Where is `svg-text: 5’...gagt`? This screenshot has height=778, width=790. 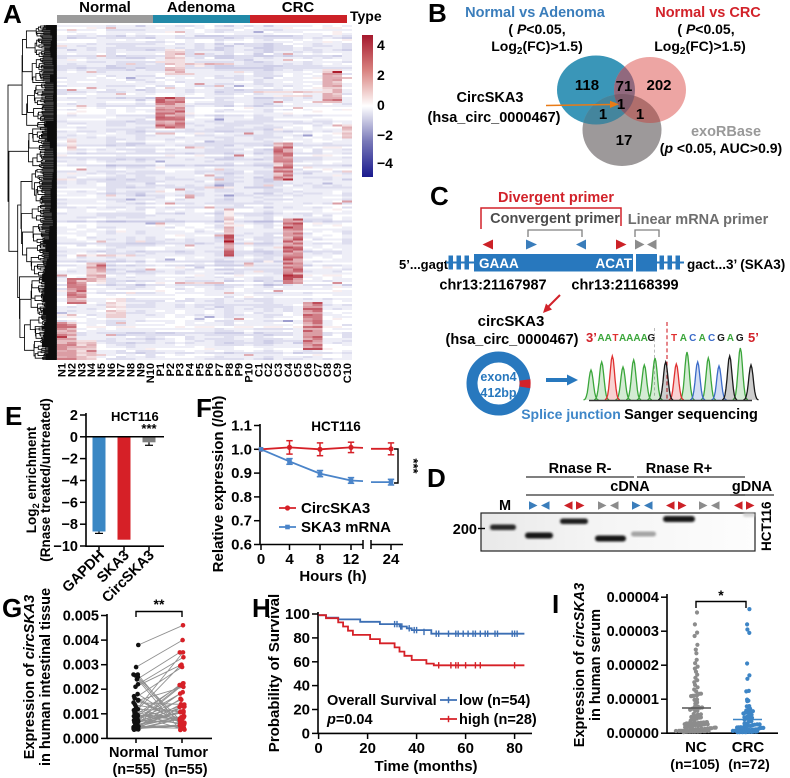 svg-text: 5’...gagt is located at coordinates (424, 264).